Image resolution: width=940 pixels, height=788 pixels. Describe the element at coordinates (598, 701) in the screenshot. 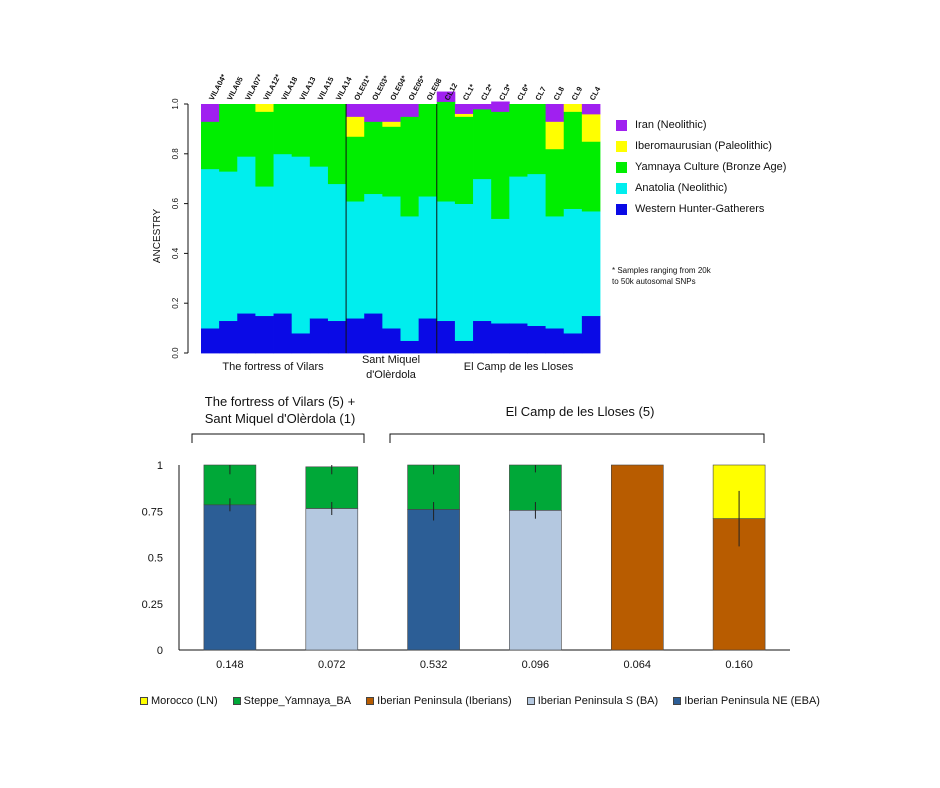

I see `bottom-legend-label: Iberian Peninsula S (BA)` at that location.